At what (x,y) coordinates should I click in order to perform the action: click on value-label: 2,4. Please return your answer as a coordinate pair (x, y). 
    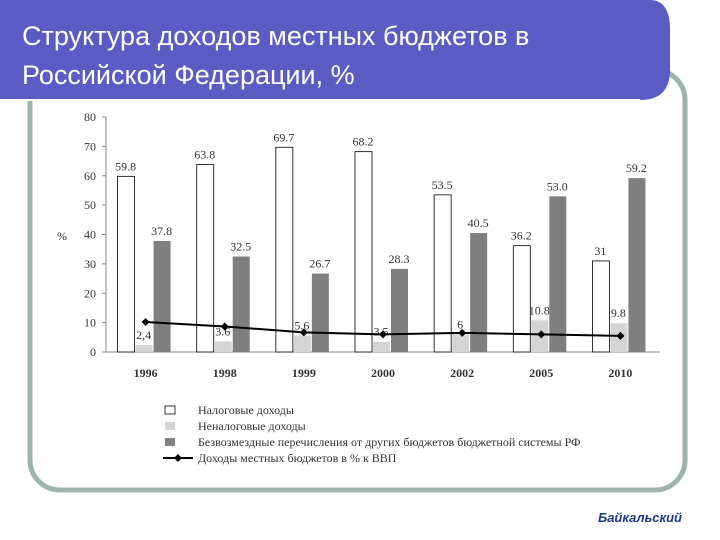
    Looking at the image, I should click on (143, 335).